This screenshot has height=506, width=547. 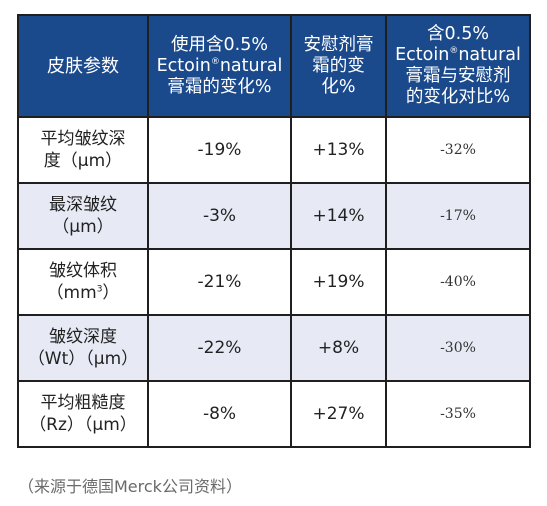 I want to click on header-ectoin-brand-suffix: natural, so click(x=251, y=65).